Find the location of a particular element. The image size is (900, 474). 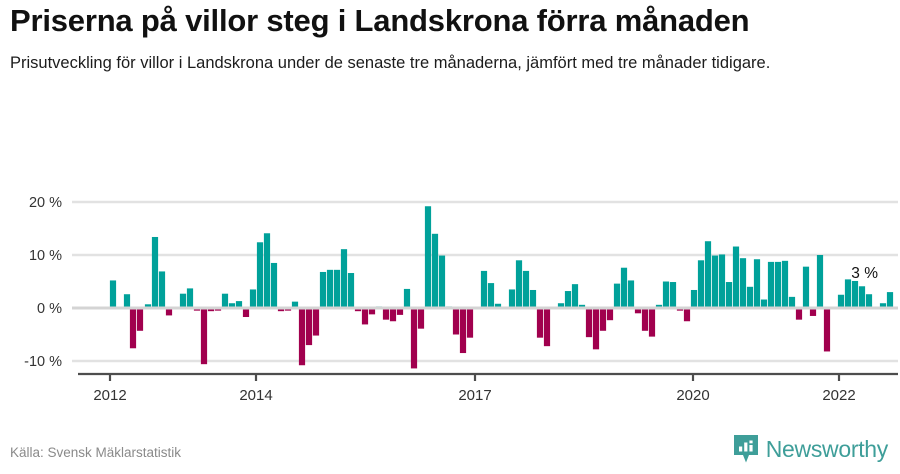

x-axis-tick-label: 2020 is located at coordinates (692, 395).